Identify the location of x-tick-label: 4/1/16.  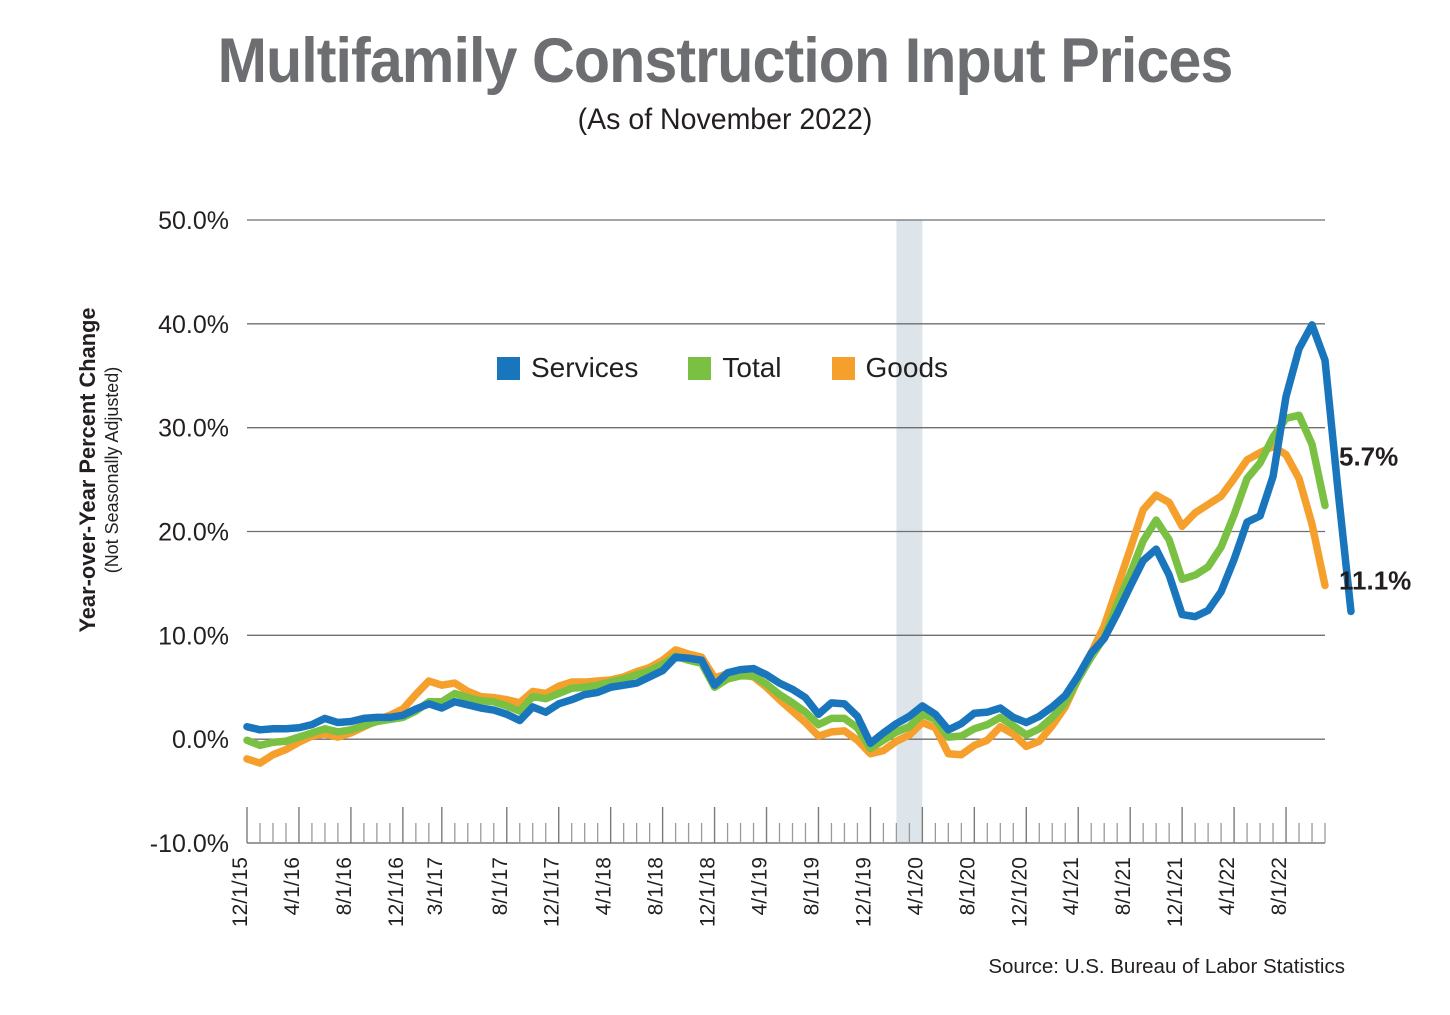
(292, 886).